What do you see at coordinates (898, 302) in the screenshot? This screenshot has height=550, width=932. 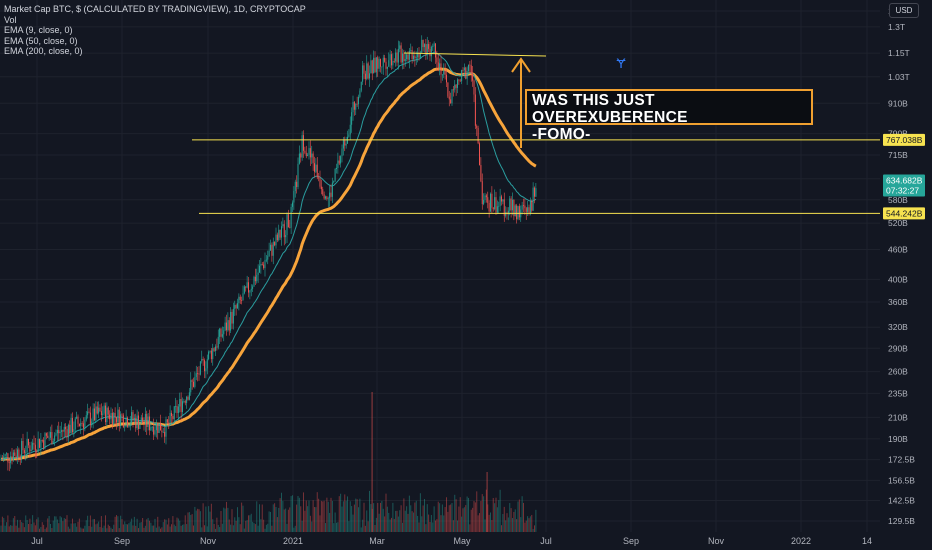 I see `y-tick-label: 360B` at bounding box center [898, 302].